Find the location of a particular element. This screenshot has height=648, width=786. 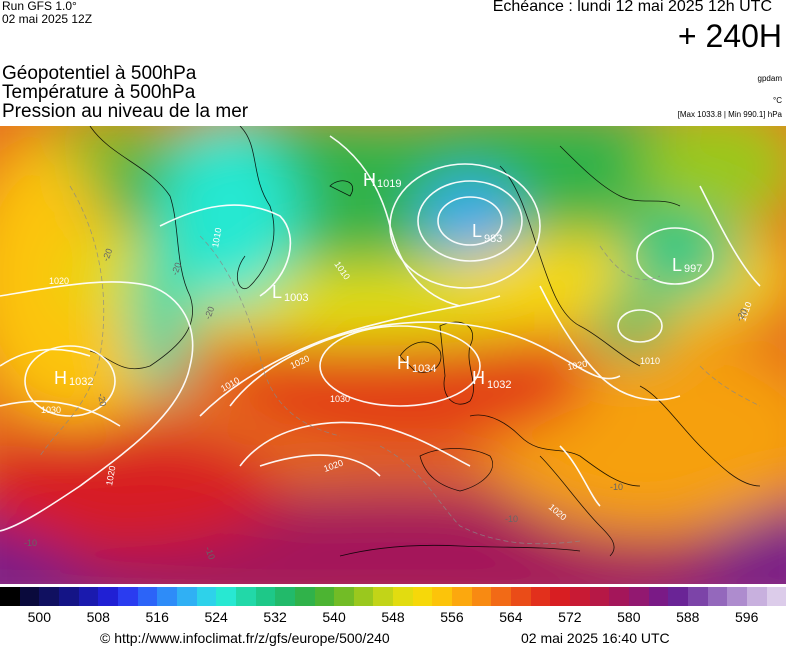

scale-label: 596 is located at coordinates (747, 617).